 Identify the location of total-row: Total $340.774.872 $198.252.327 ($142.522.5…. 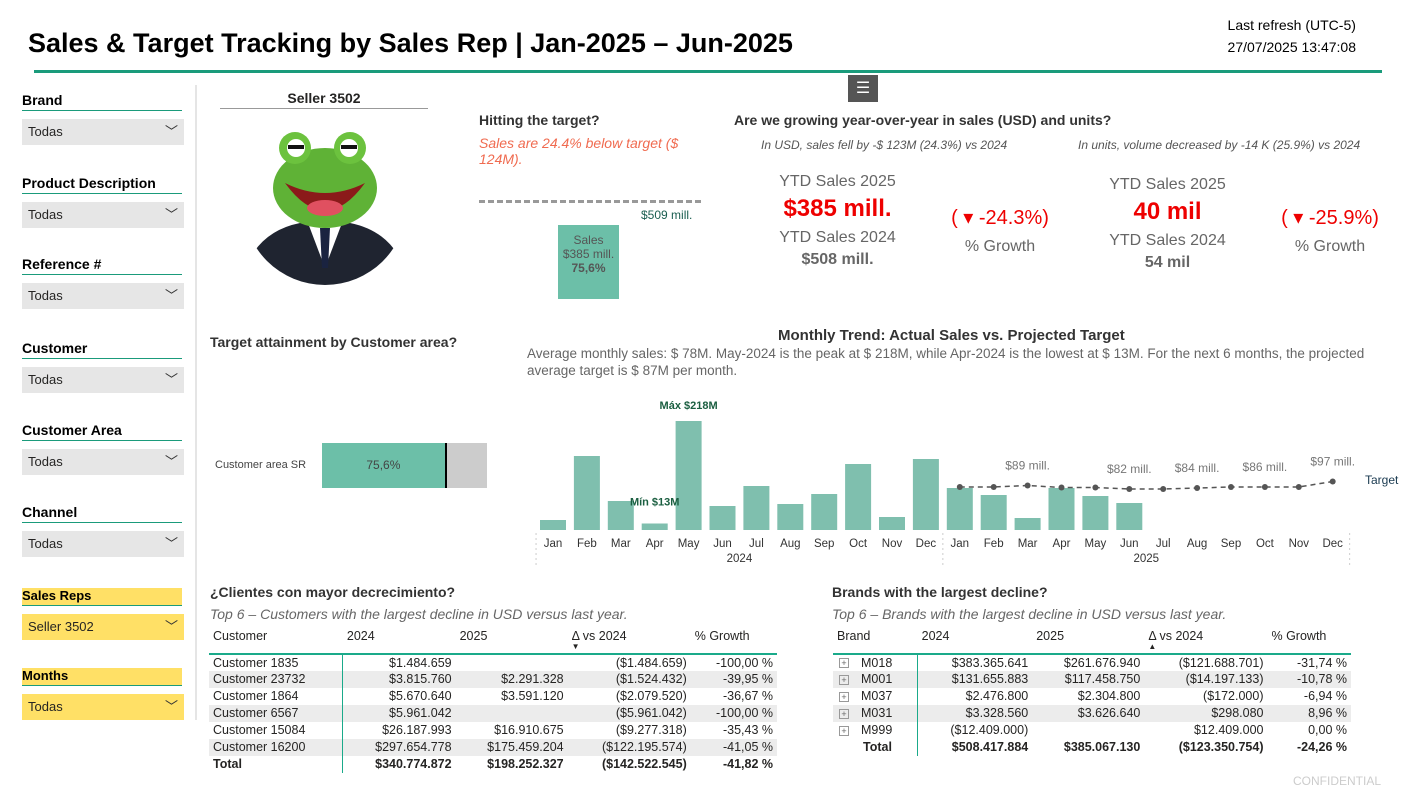
(493, 764).